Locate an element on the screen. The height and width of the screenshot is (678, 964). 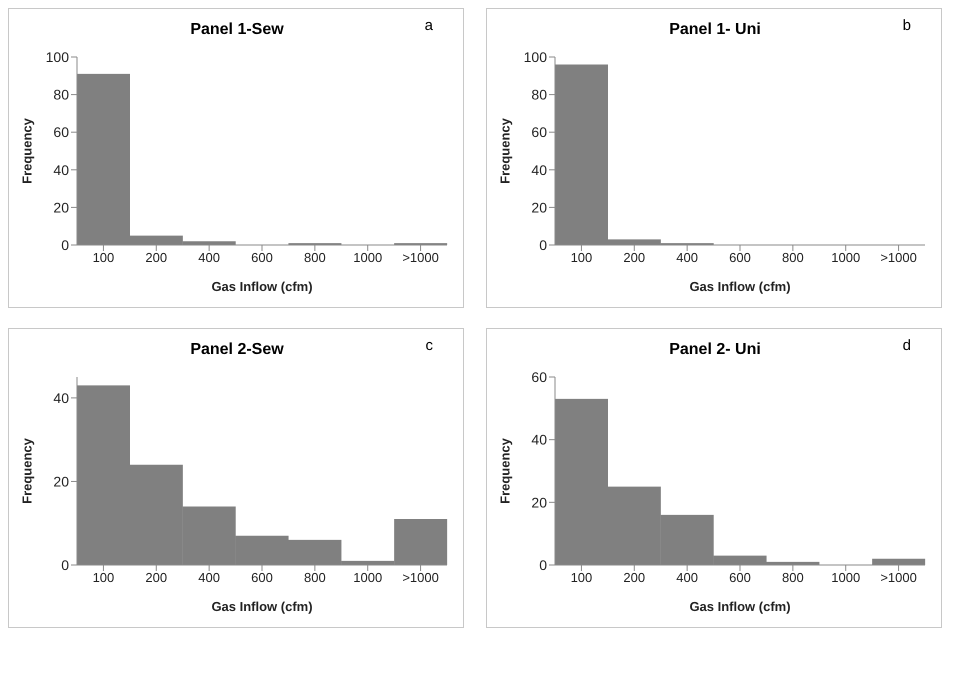
text: a is located at coordinates (428, 25).